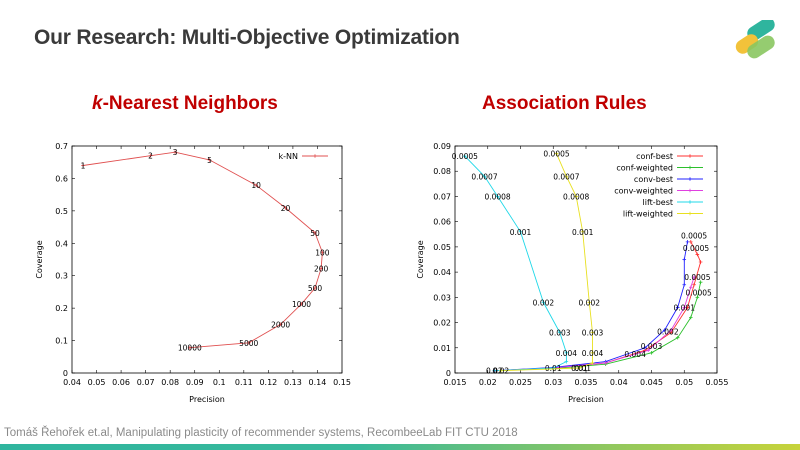 Image resolution: width=800 pixels, height=450 pixels. I want to click on annotation-label: 0.002, so click(668, 331).